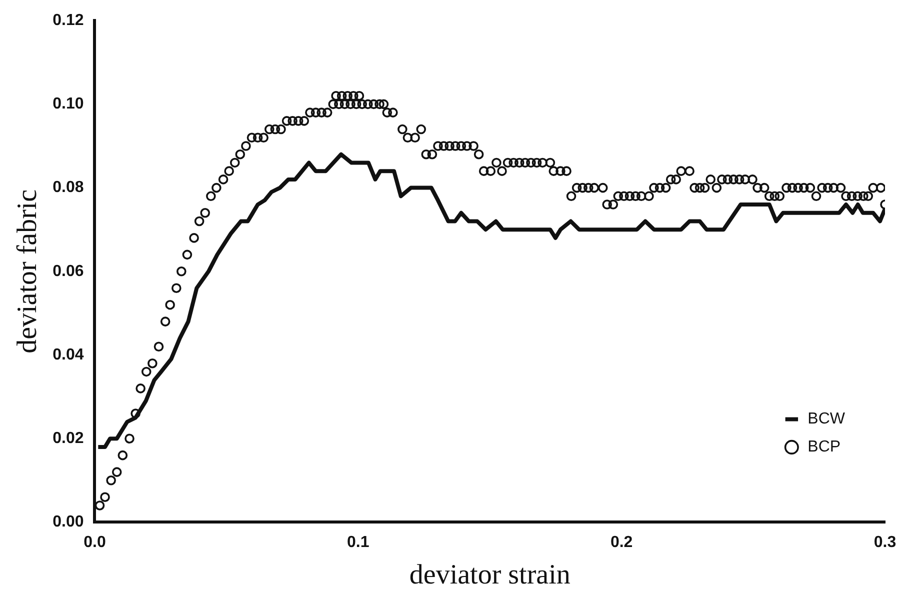 The width and height of the screenshot is (913, 605). What do you see at coordinates (68, 522) in the screenshot?
I see `y-tick-label: 0.00` at bounding box center [68, 522].